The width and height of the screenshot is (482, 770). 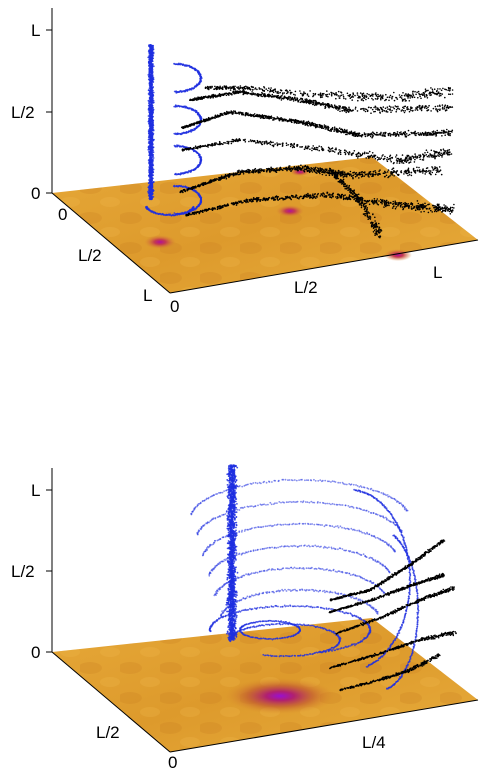 I want to click on bottom-vortex-core, so click(x=280, y=696).